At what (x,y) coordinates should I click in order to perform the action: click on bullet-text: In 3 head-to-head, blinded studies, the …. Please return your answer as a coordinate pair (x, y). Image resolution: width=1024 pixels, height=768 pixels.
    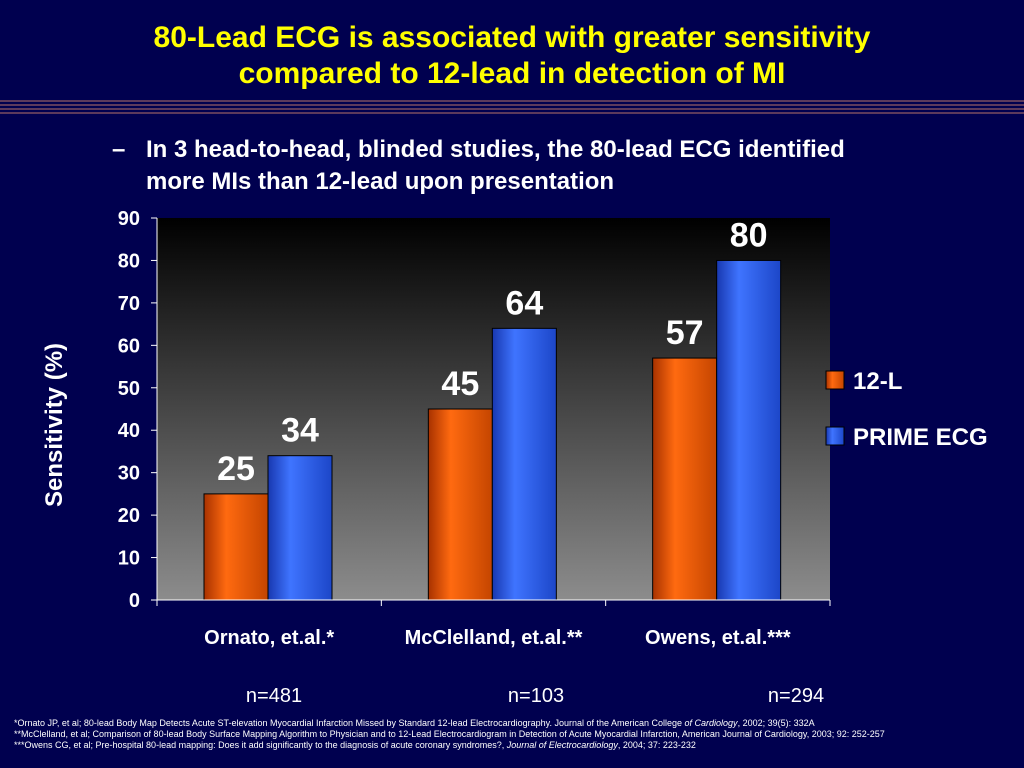
    Looking at the image, I should click on (495, 165).